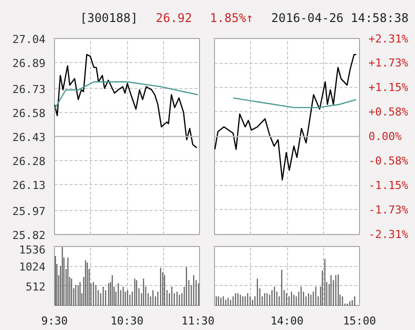 The width and height of the screenshot is (415, 330). Describe the element at coordinates (36, 287) in the screenshot. I see `y-tick-label: 512` at that location.